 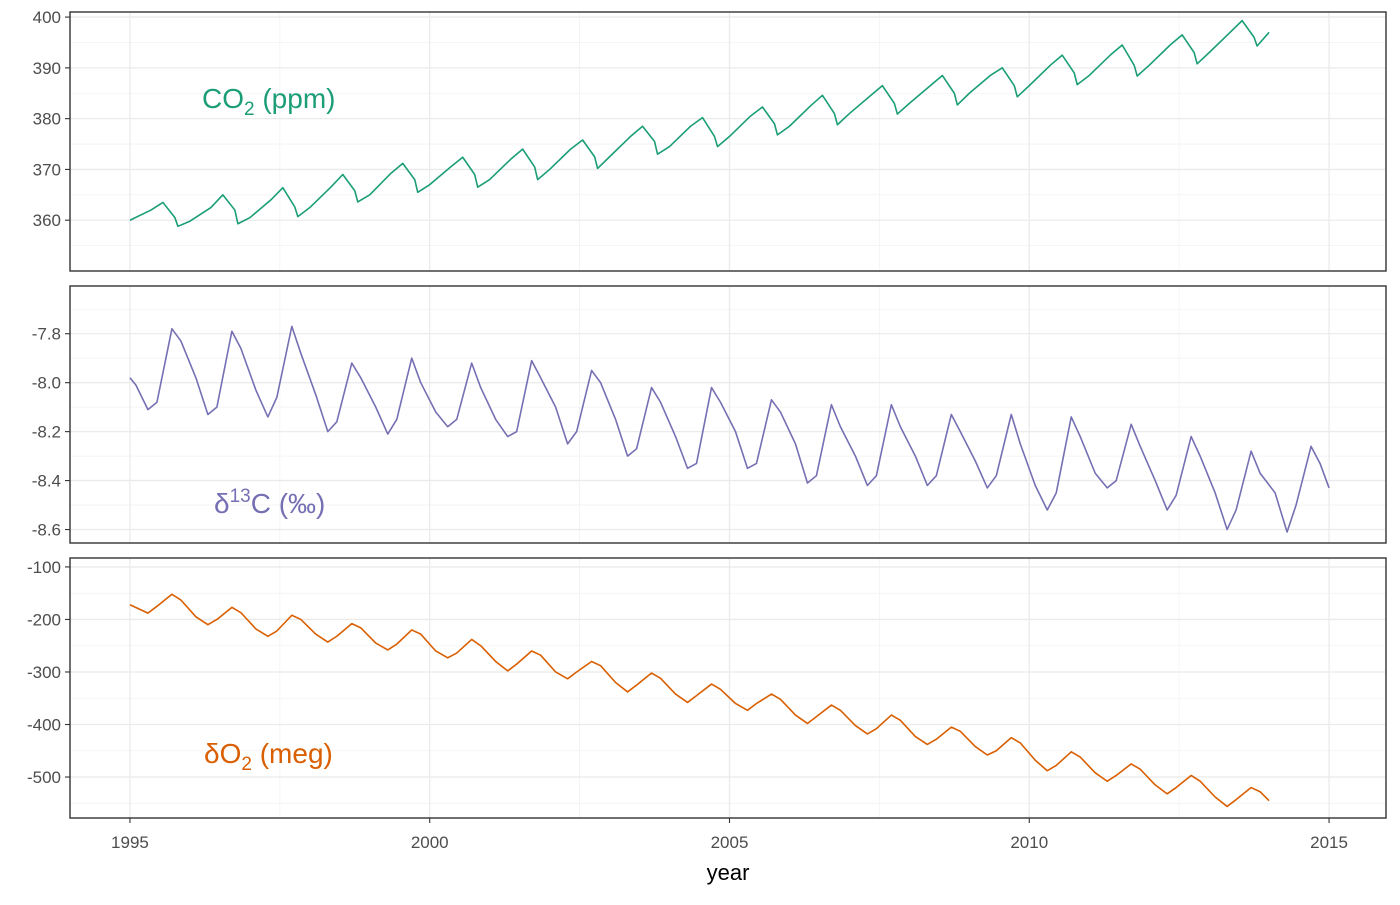 I want to click on y-tick-label: -200, so click(x=44, y=619).